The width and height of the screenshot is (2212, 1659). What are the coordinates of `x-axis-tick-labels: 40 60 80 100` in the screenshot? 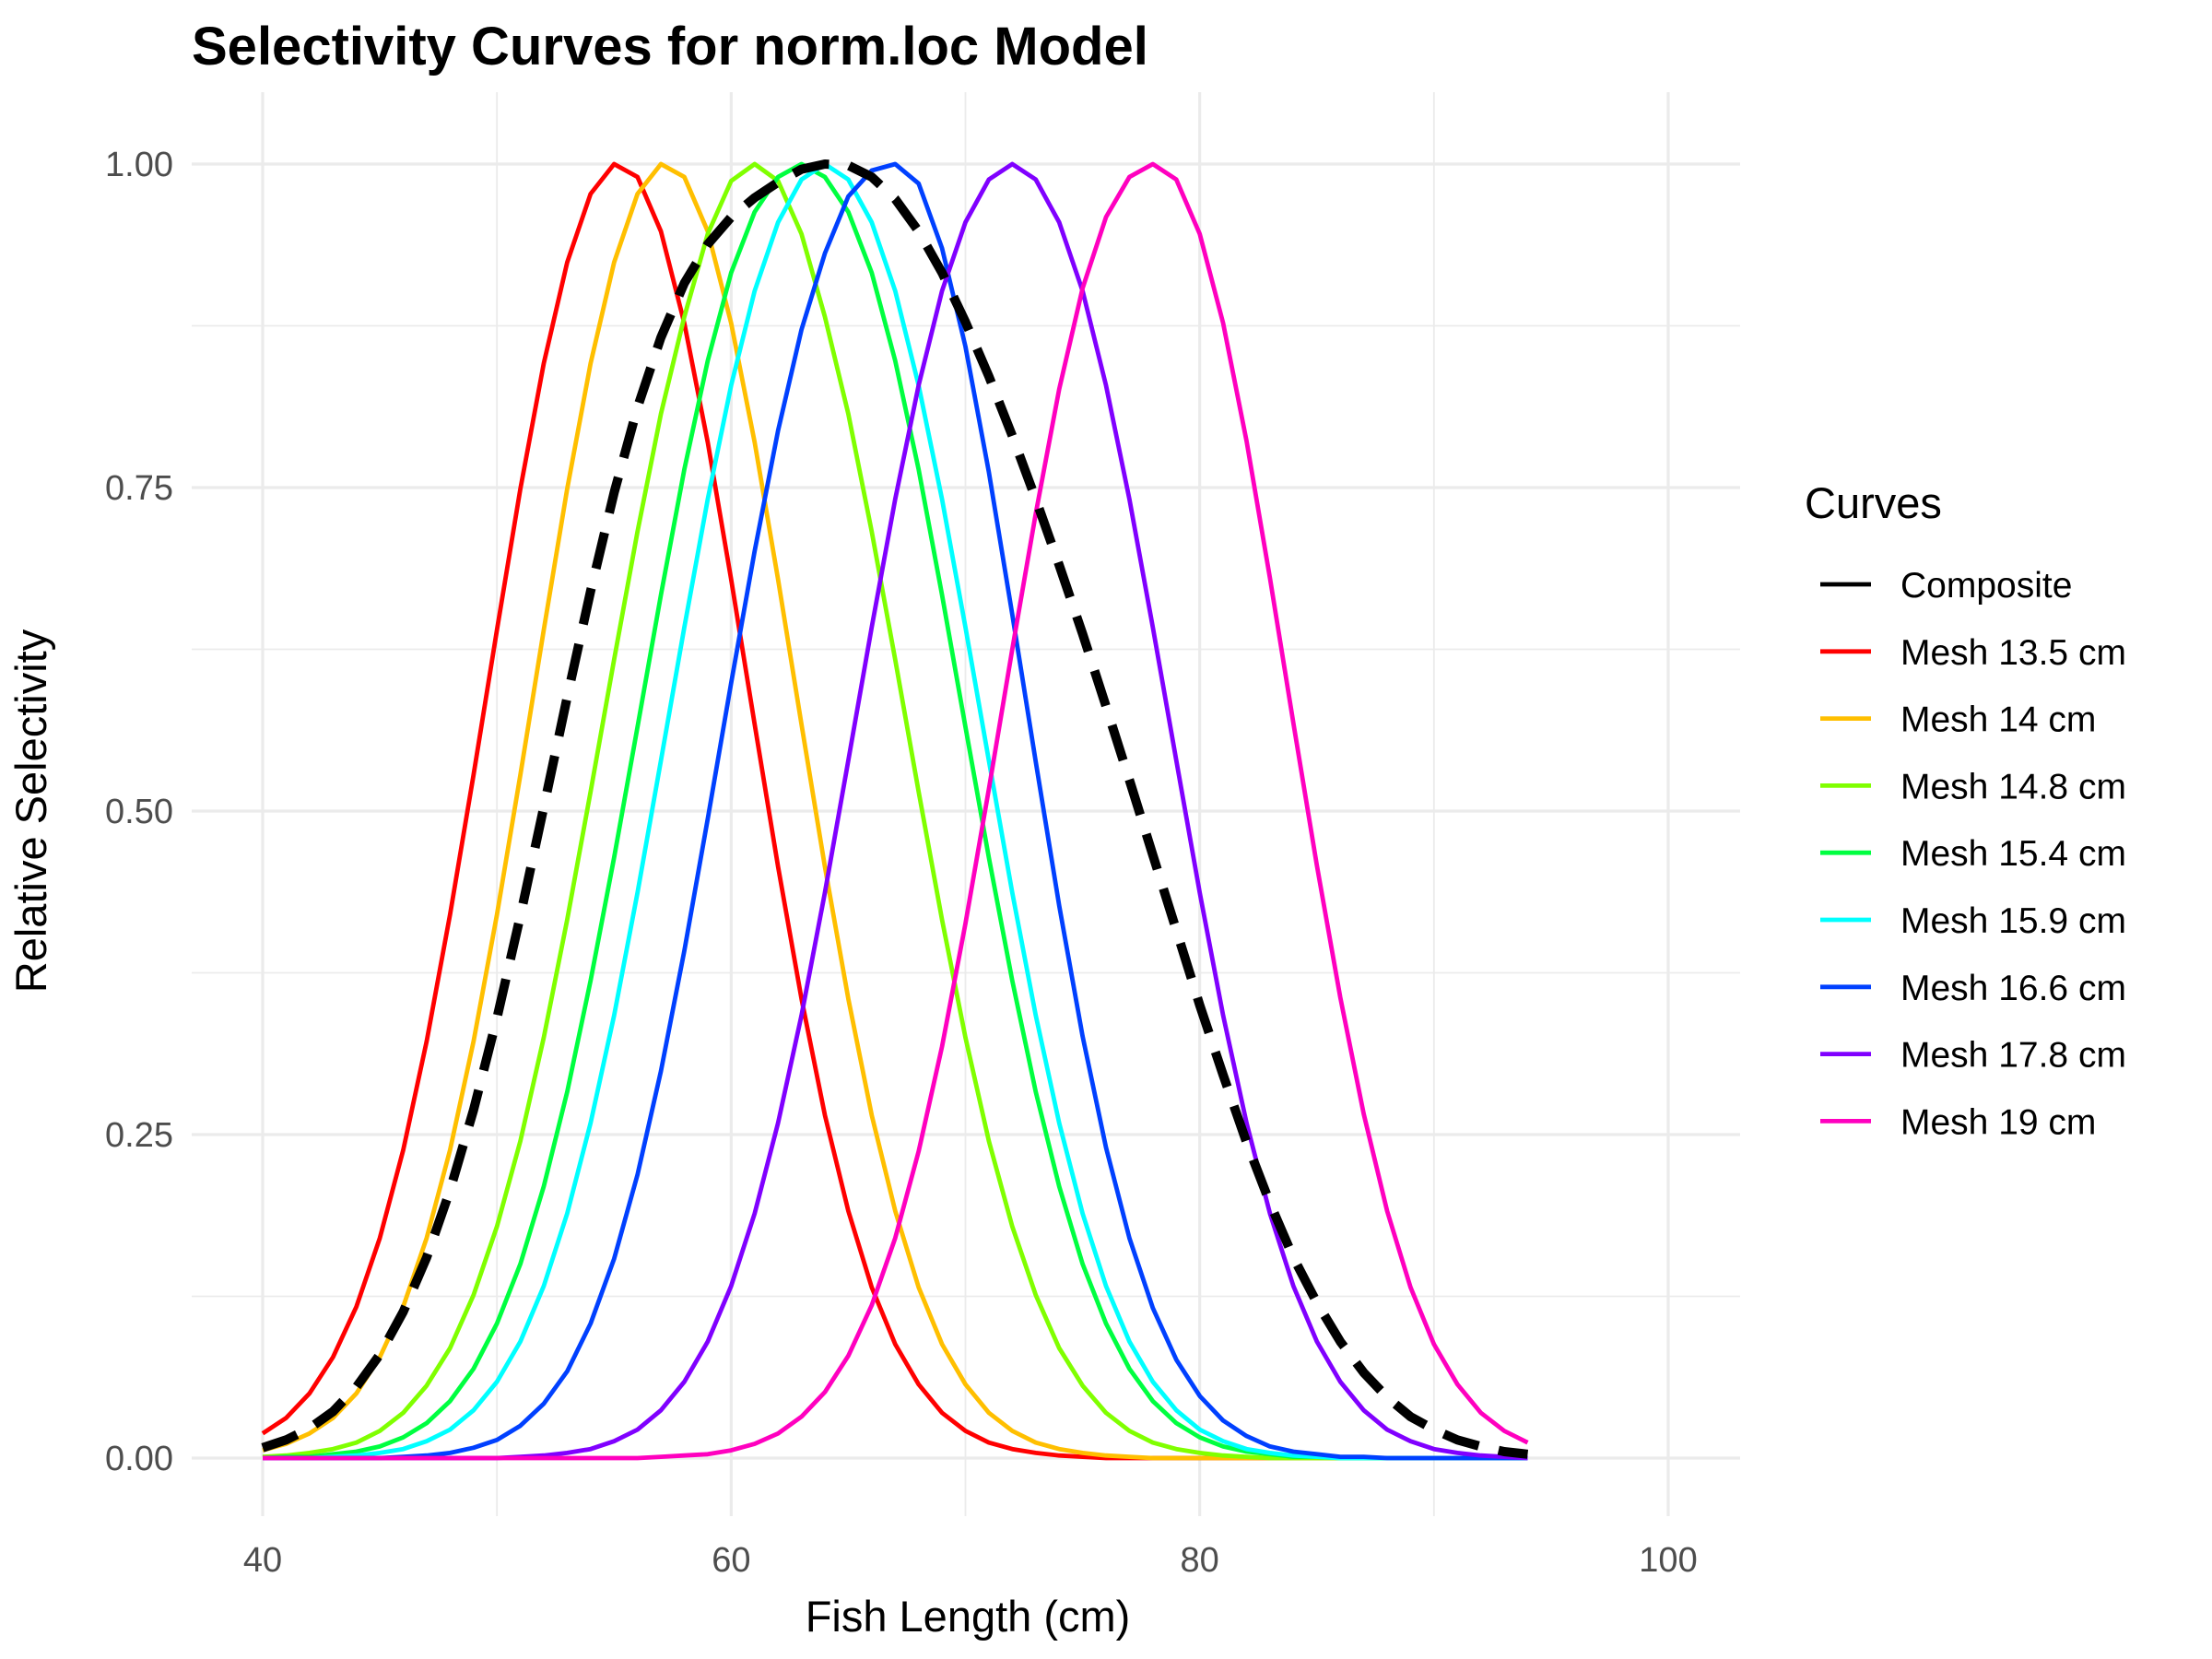 It's located at (970, 1560).